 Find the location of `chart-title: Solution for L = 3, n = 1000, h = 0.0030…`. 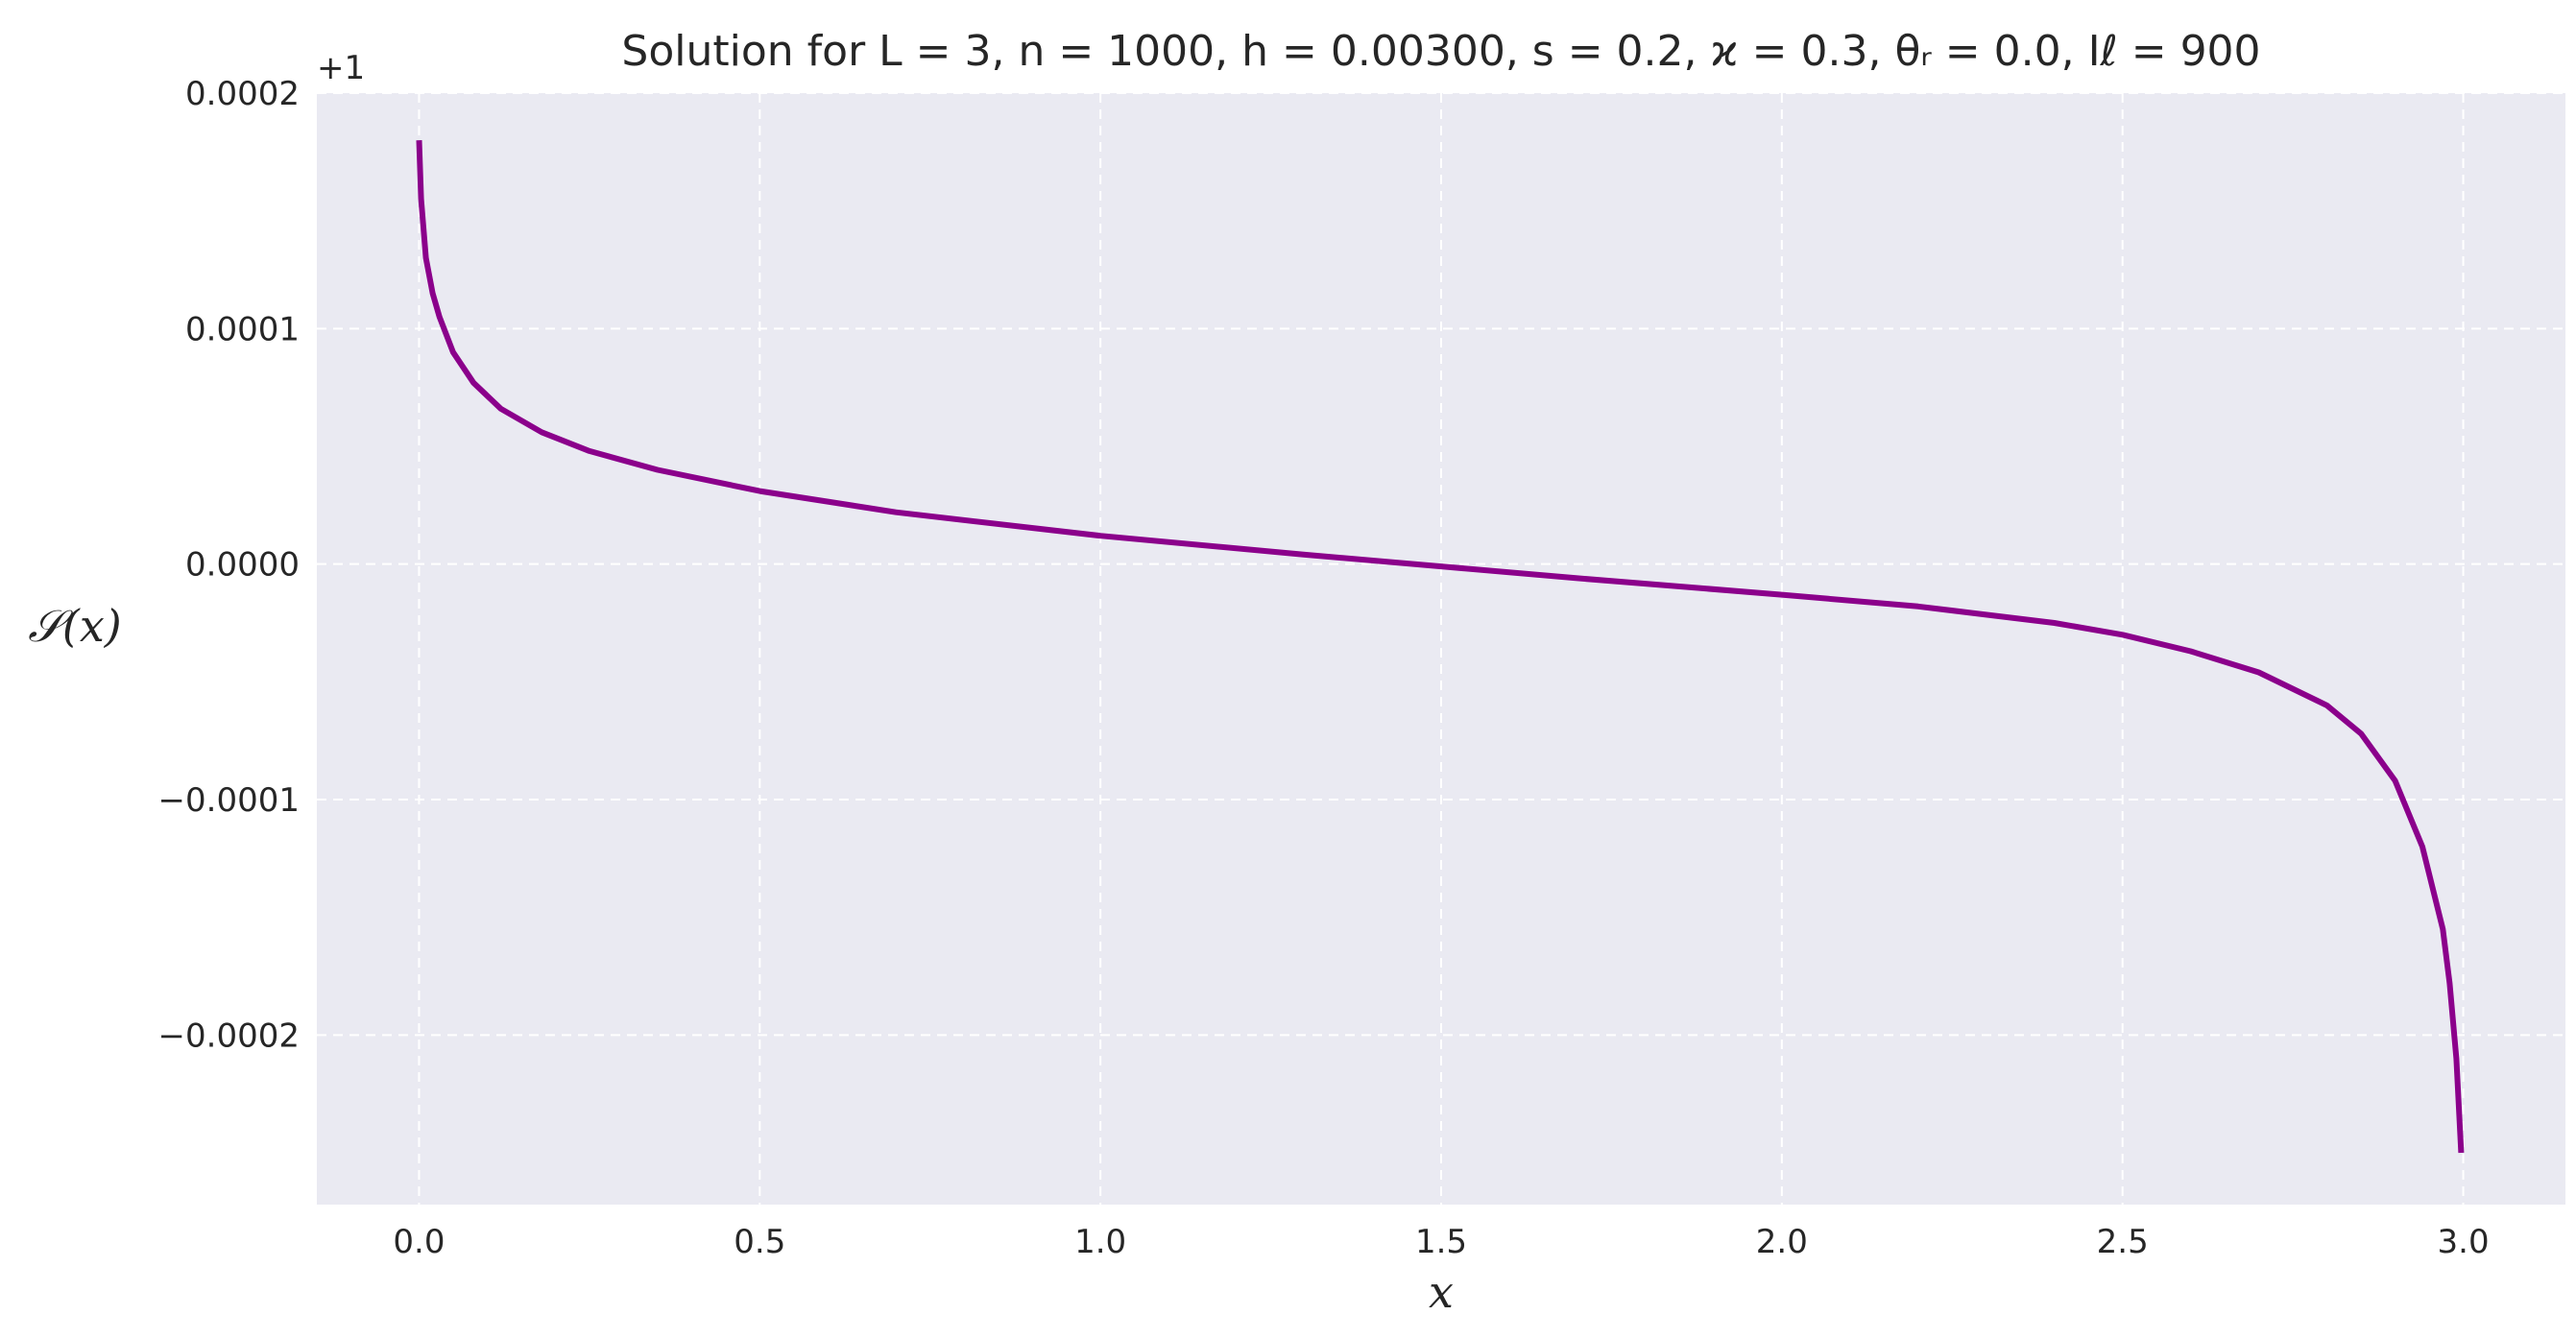

chart-title: Solution for L = 3, n = 1000, h = 0.0030… is located at coordinates (1440, 51).